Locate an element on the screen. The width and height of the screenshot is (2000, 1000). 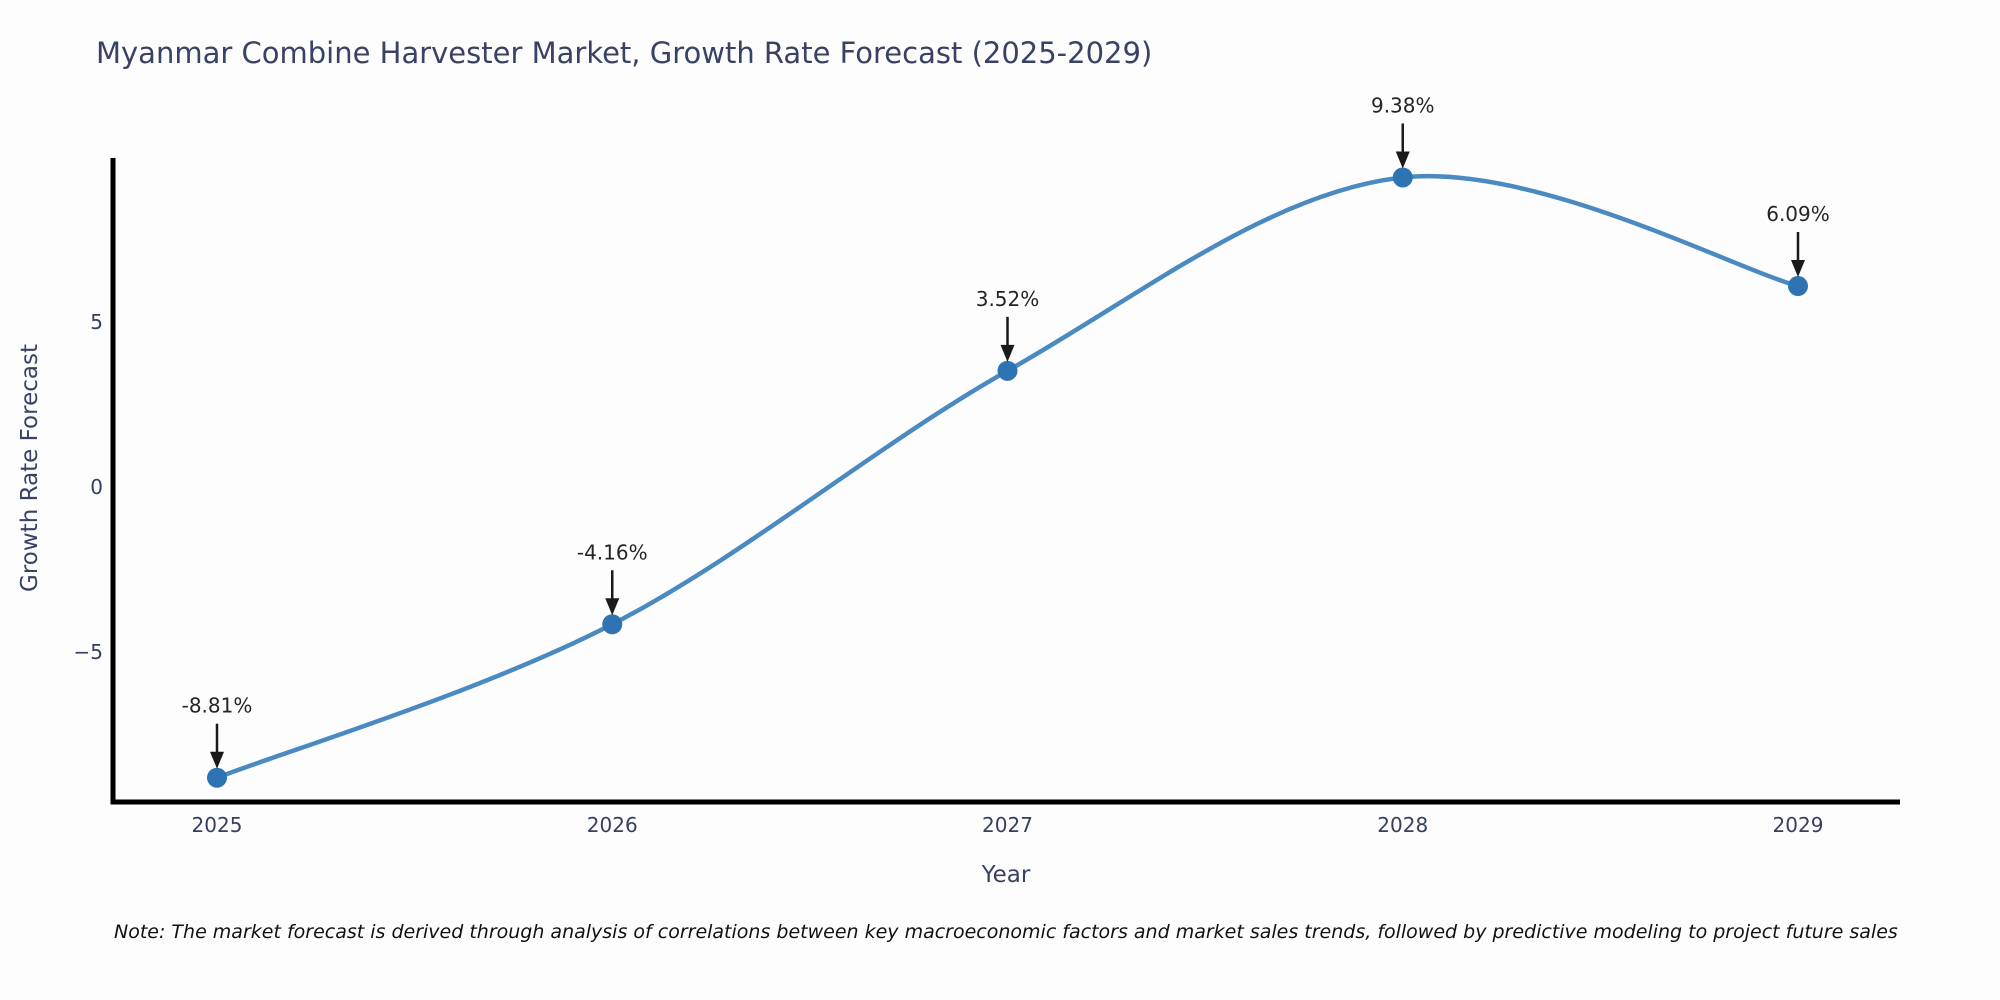
x-tick-label: 2026 is located at coordinates (612, 825).